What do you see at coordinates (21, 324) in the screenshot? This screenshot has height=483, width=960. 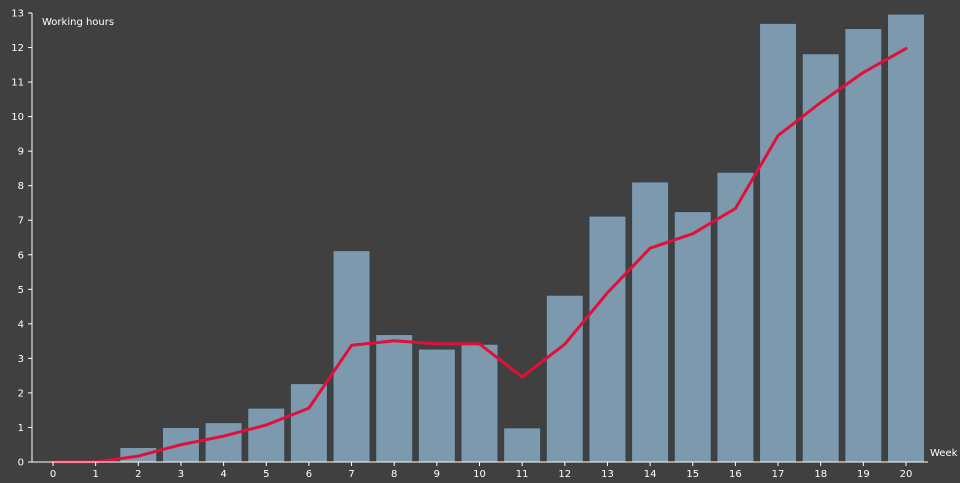 I see `y-tick-label: 4` at bounding box center [21, 324].